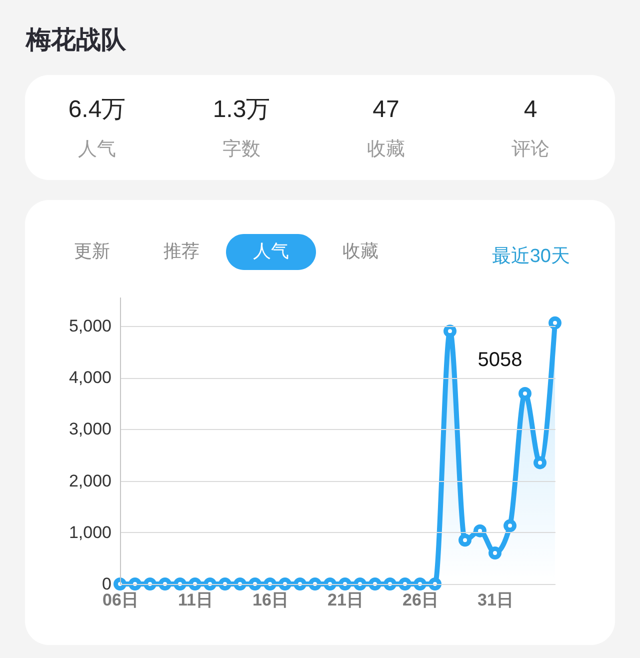 This screenshot has height=658, width=640. What do you see at coordinates (531, 149) in the screenshot?
I see `text: 评论` at bounding box center [531, 149].